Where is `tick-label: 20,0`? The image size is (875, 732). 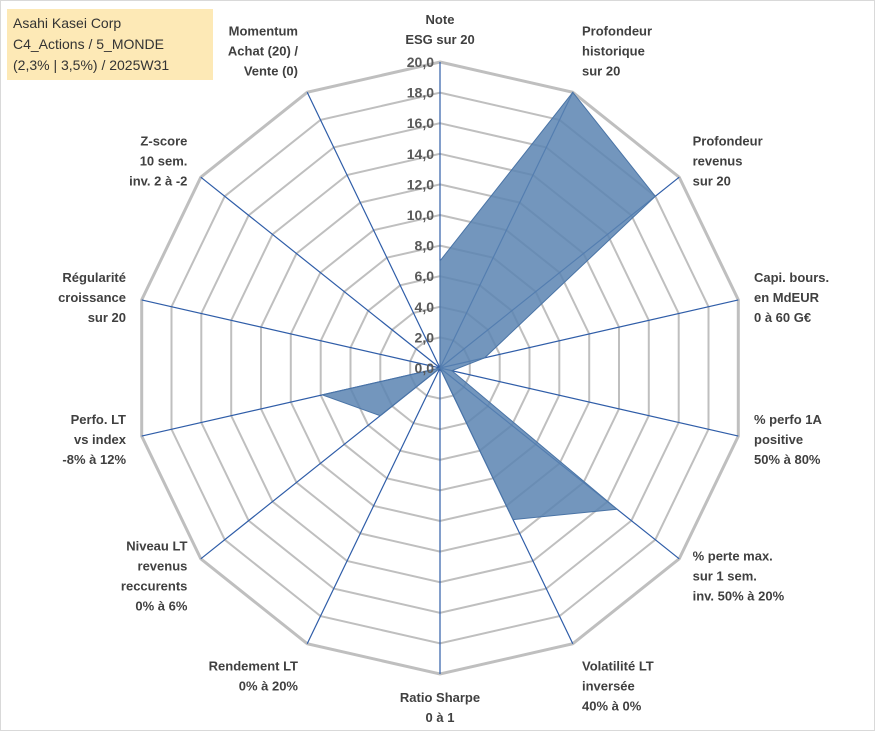 tick-label: 20,0 is located at coordinates (420, 62).